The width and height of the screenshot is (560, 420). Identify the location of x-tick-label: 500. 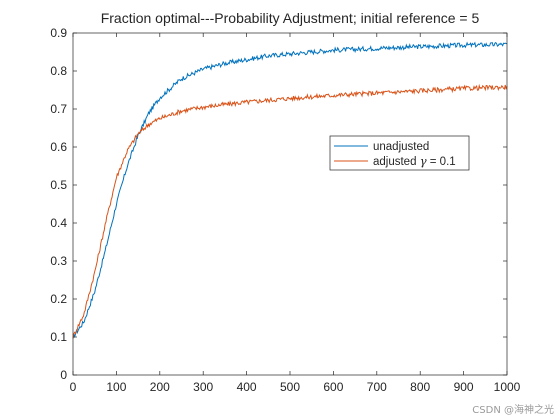
(290, 387).